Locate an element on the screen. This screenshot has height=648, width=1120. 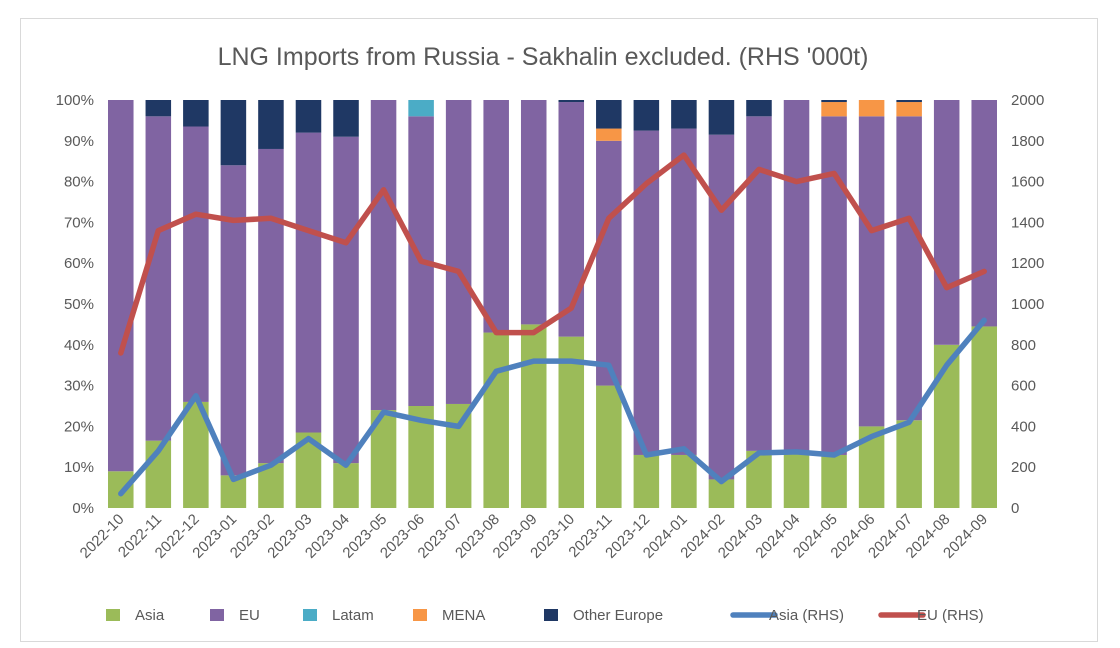
left-tick-label: 100% is located at coordinates (75, 100).